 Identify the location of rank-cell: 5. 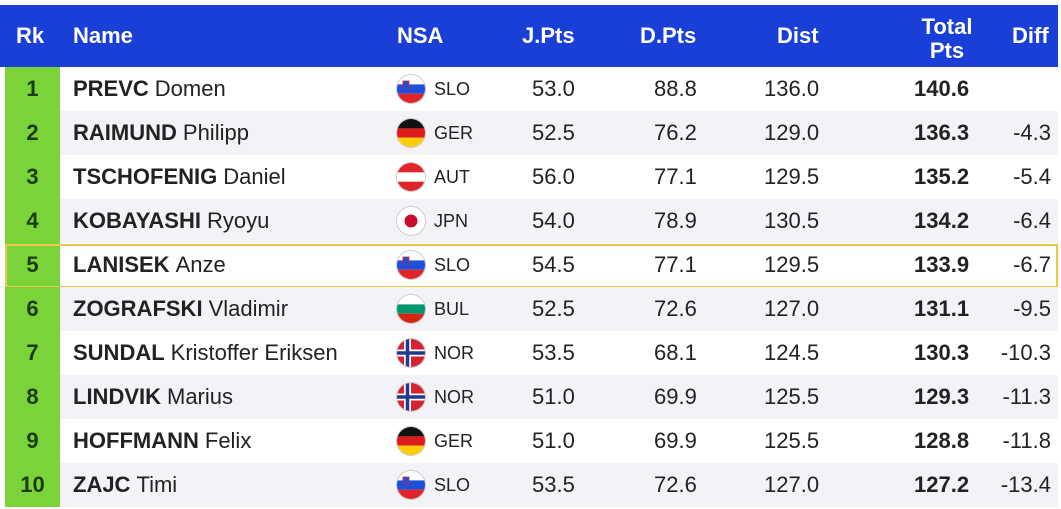
(32, 265).